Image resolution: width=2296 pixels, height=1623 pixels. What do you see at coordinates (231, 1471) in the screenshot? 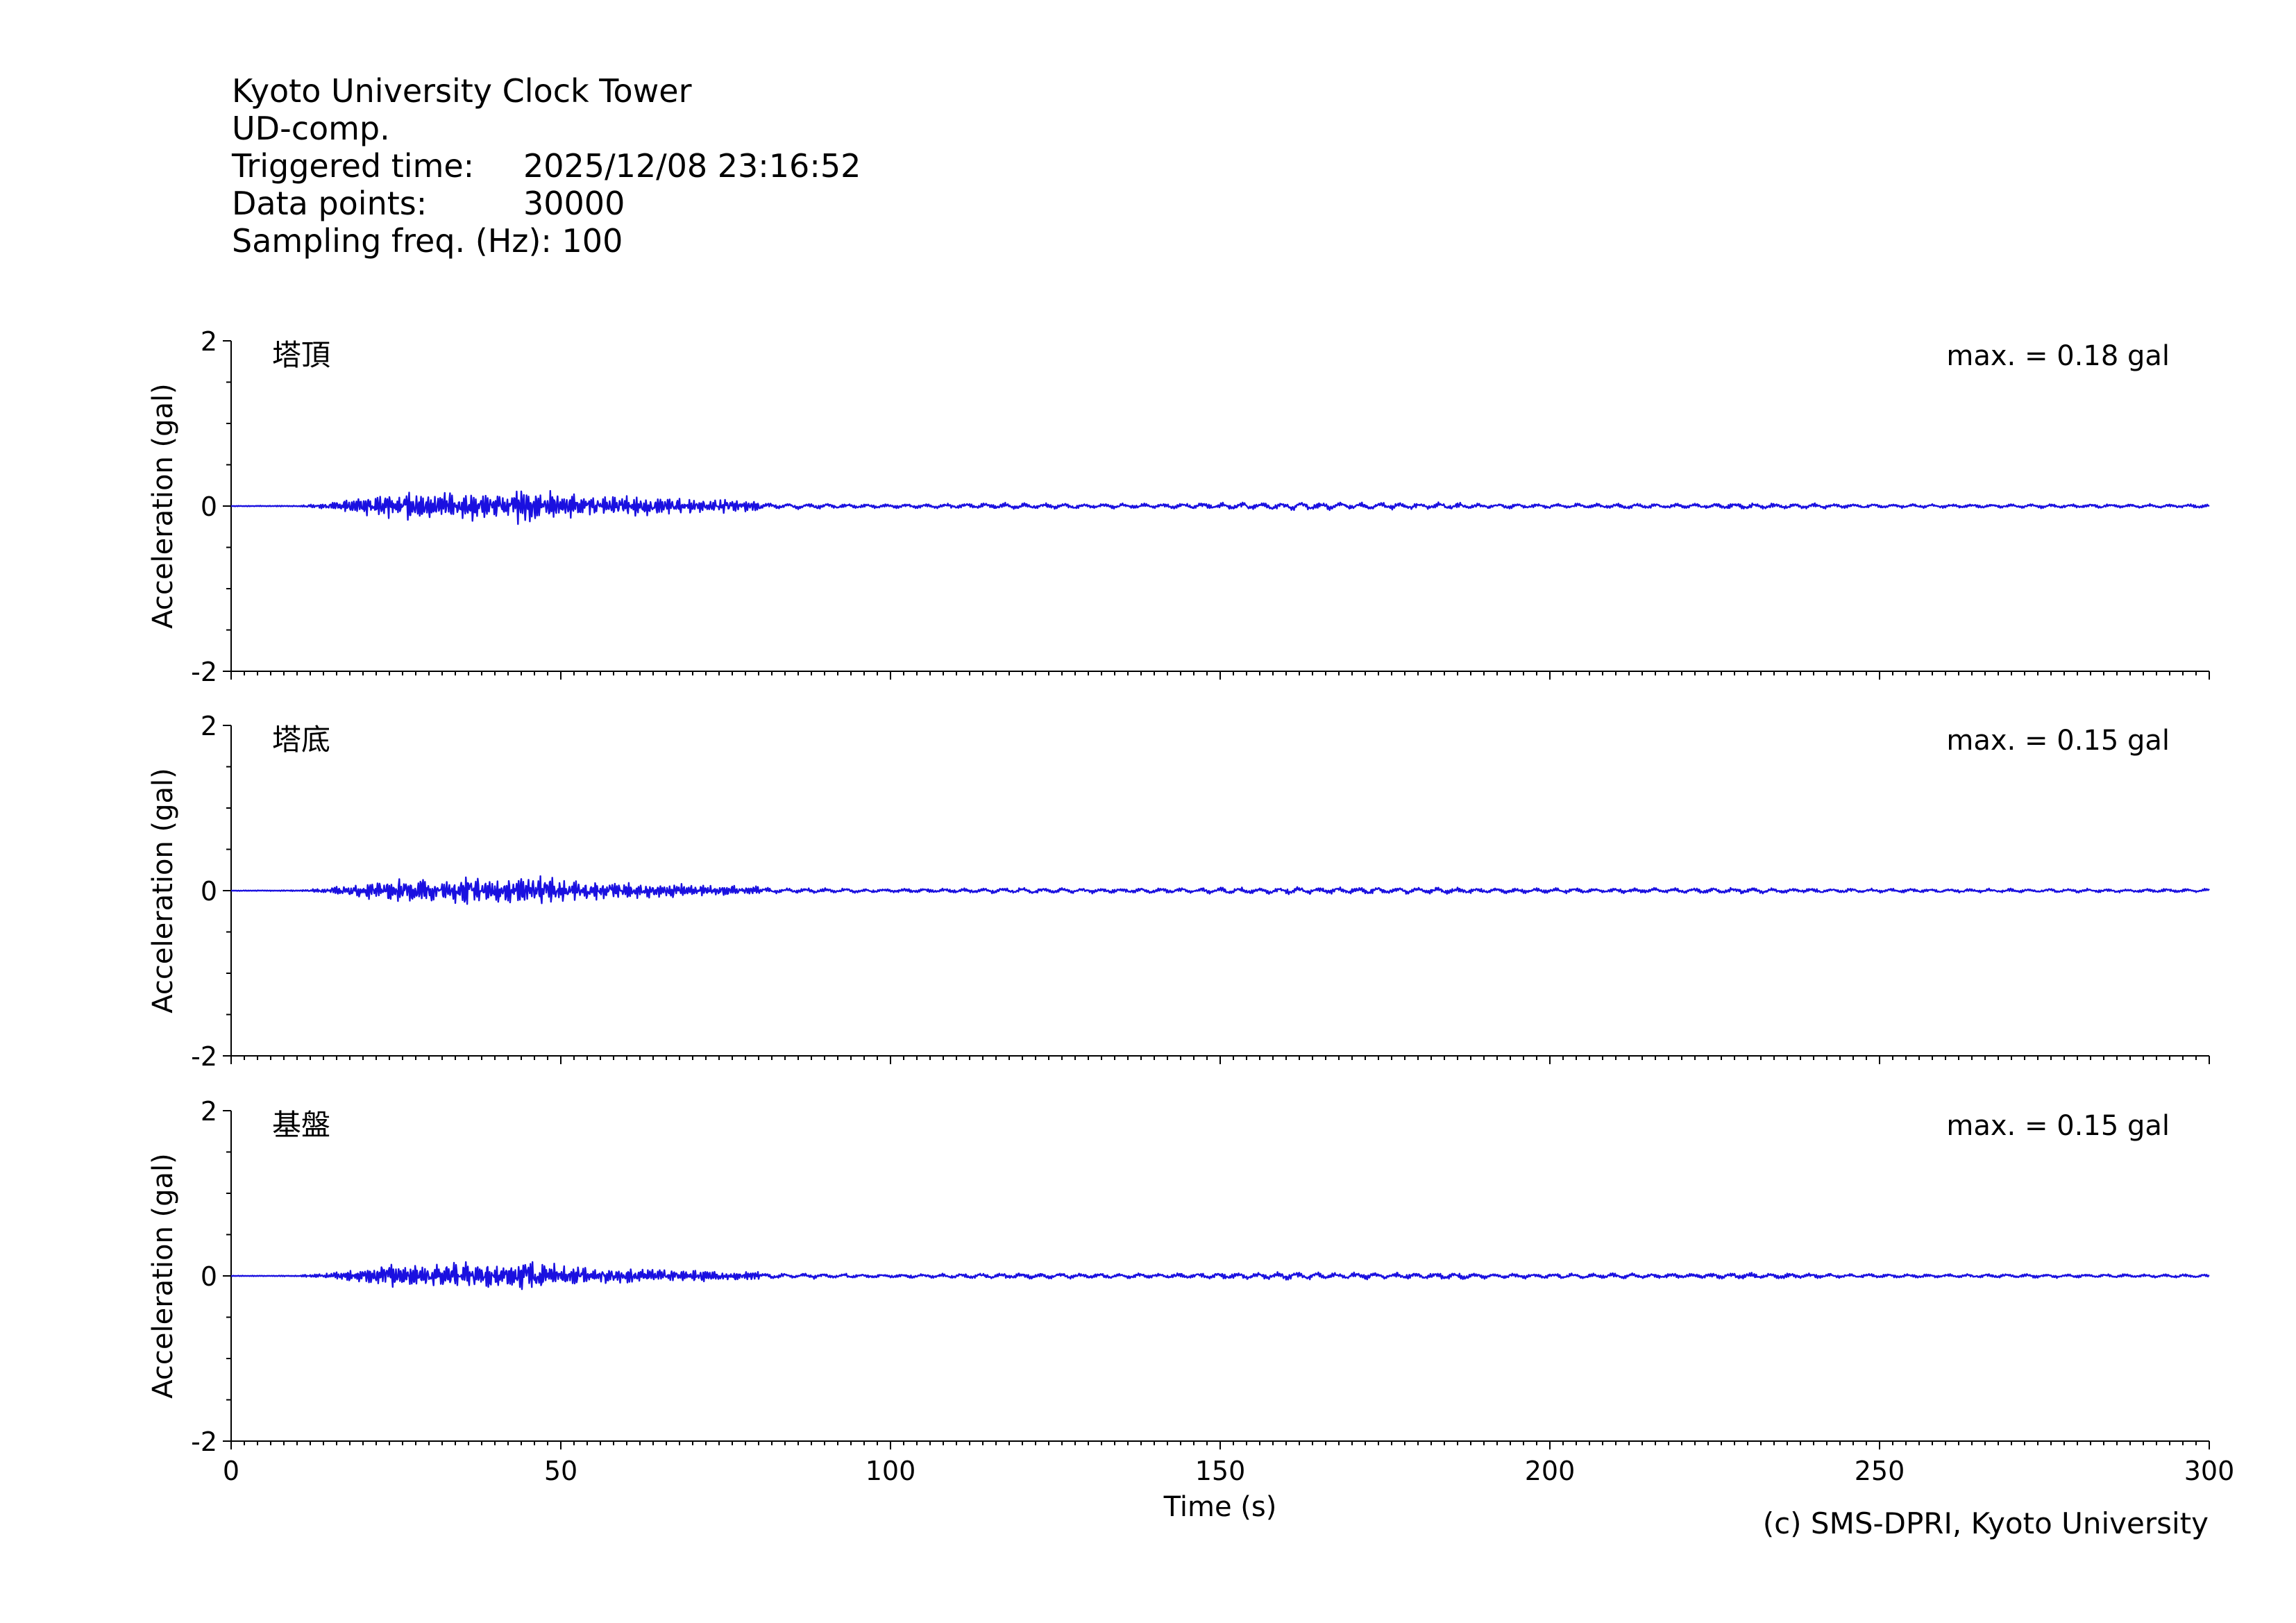
I see `x-tick-label: 0` at bounding box center [231, 1471].